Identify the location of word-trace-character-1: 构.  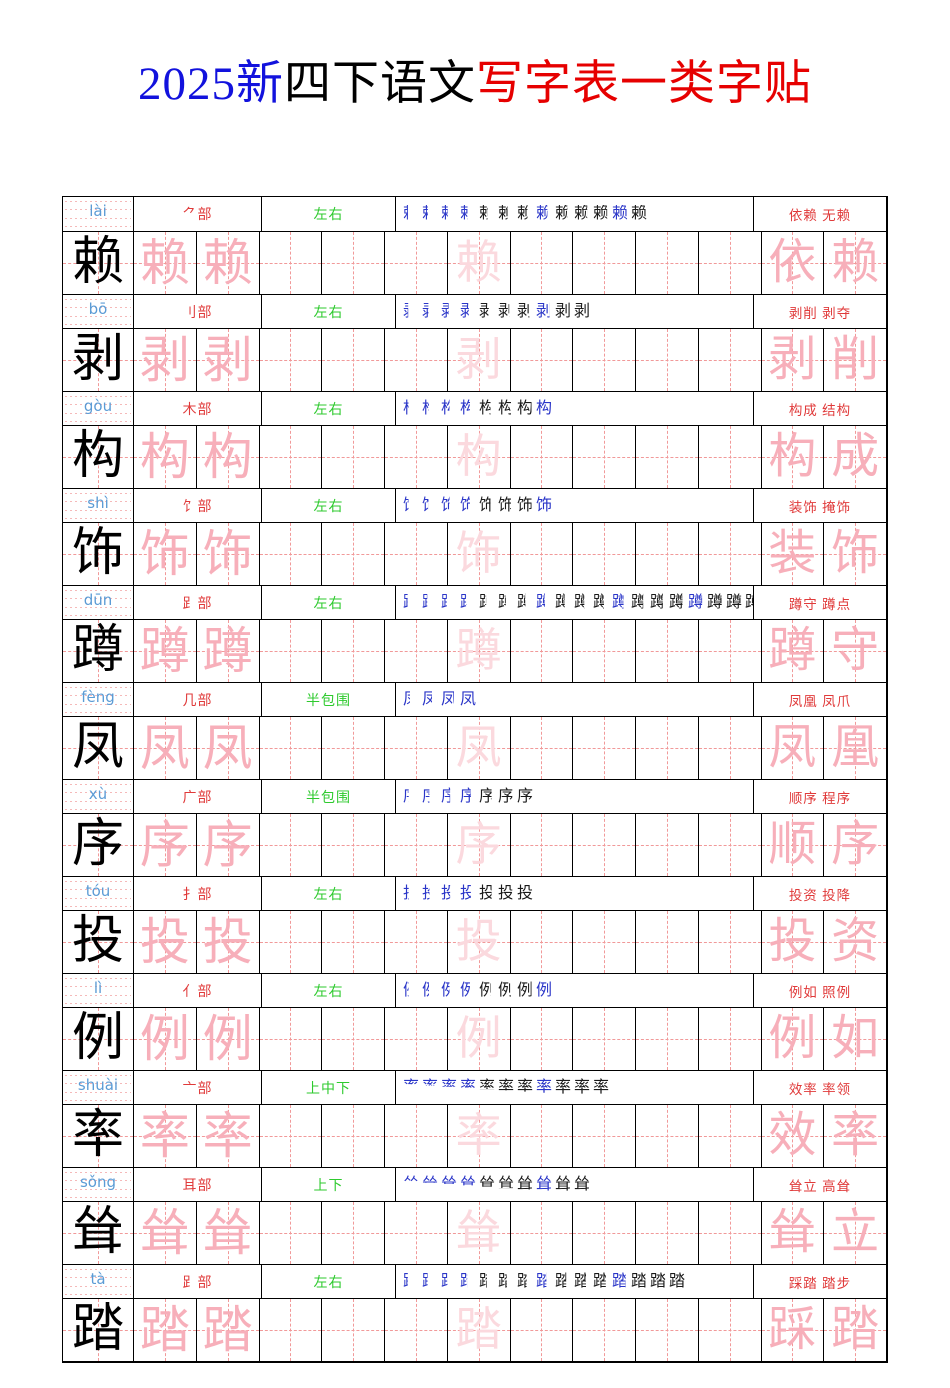
(792, 456).